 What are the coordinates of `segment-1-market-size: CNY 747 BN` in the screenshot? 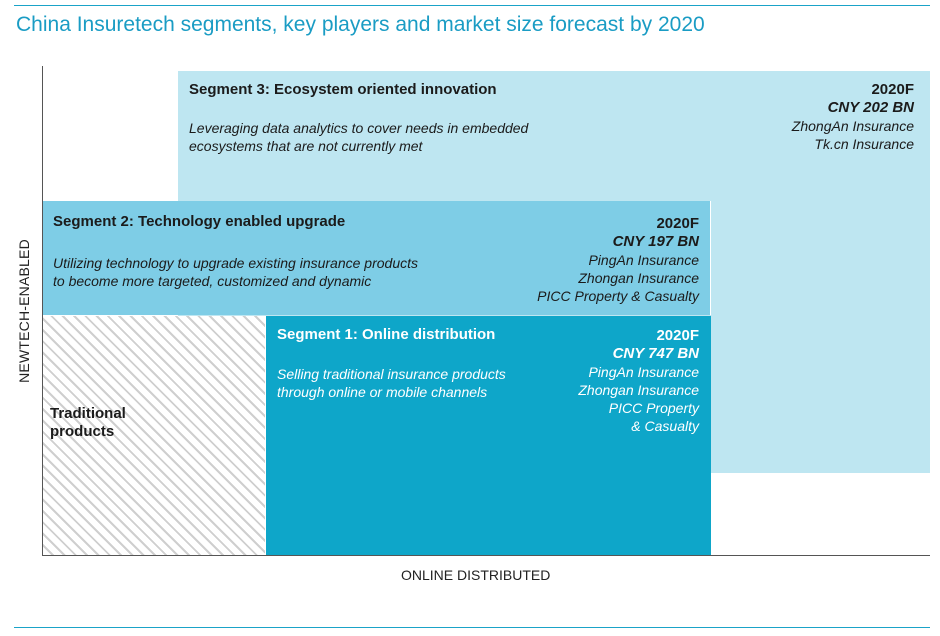 It's located at (655, 353).